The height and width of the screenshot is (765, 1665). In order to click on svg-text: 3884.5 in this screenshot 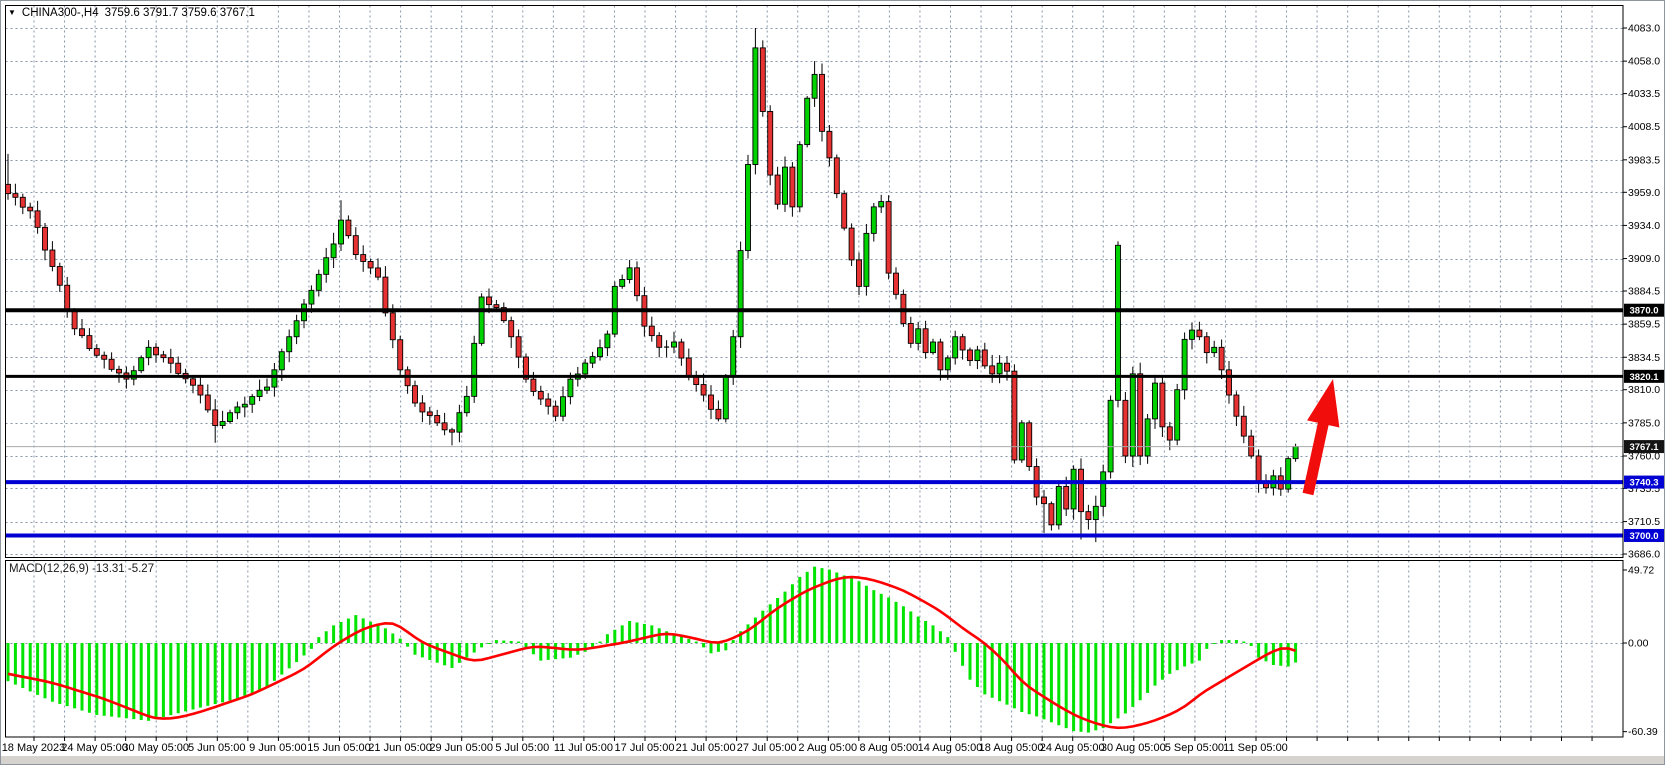, I will do `click(1644, 292)`.